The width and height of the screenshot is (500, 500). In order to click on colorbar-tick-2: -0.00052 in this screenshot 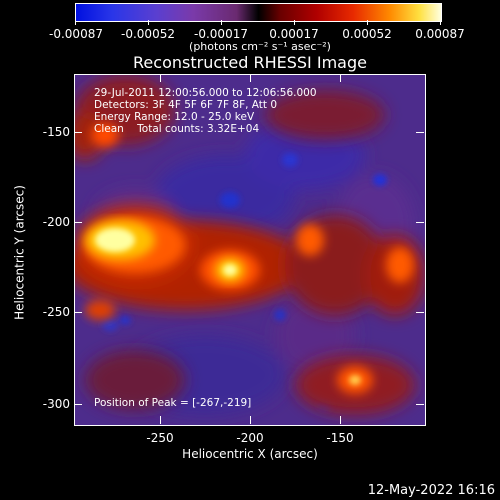, I will do `click(148, 34)`.